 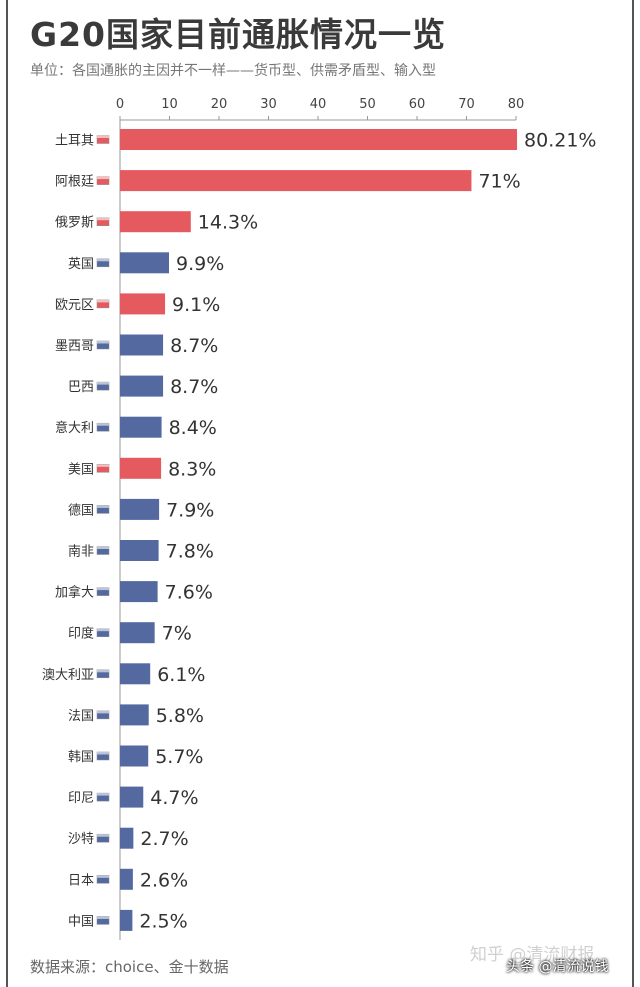 I want to click on category-label: 俄罗斯, so click(x=74, y=223).